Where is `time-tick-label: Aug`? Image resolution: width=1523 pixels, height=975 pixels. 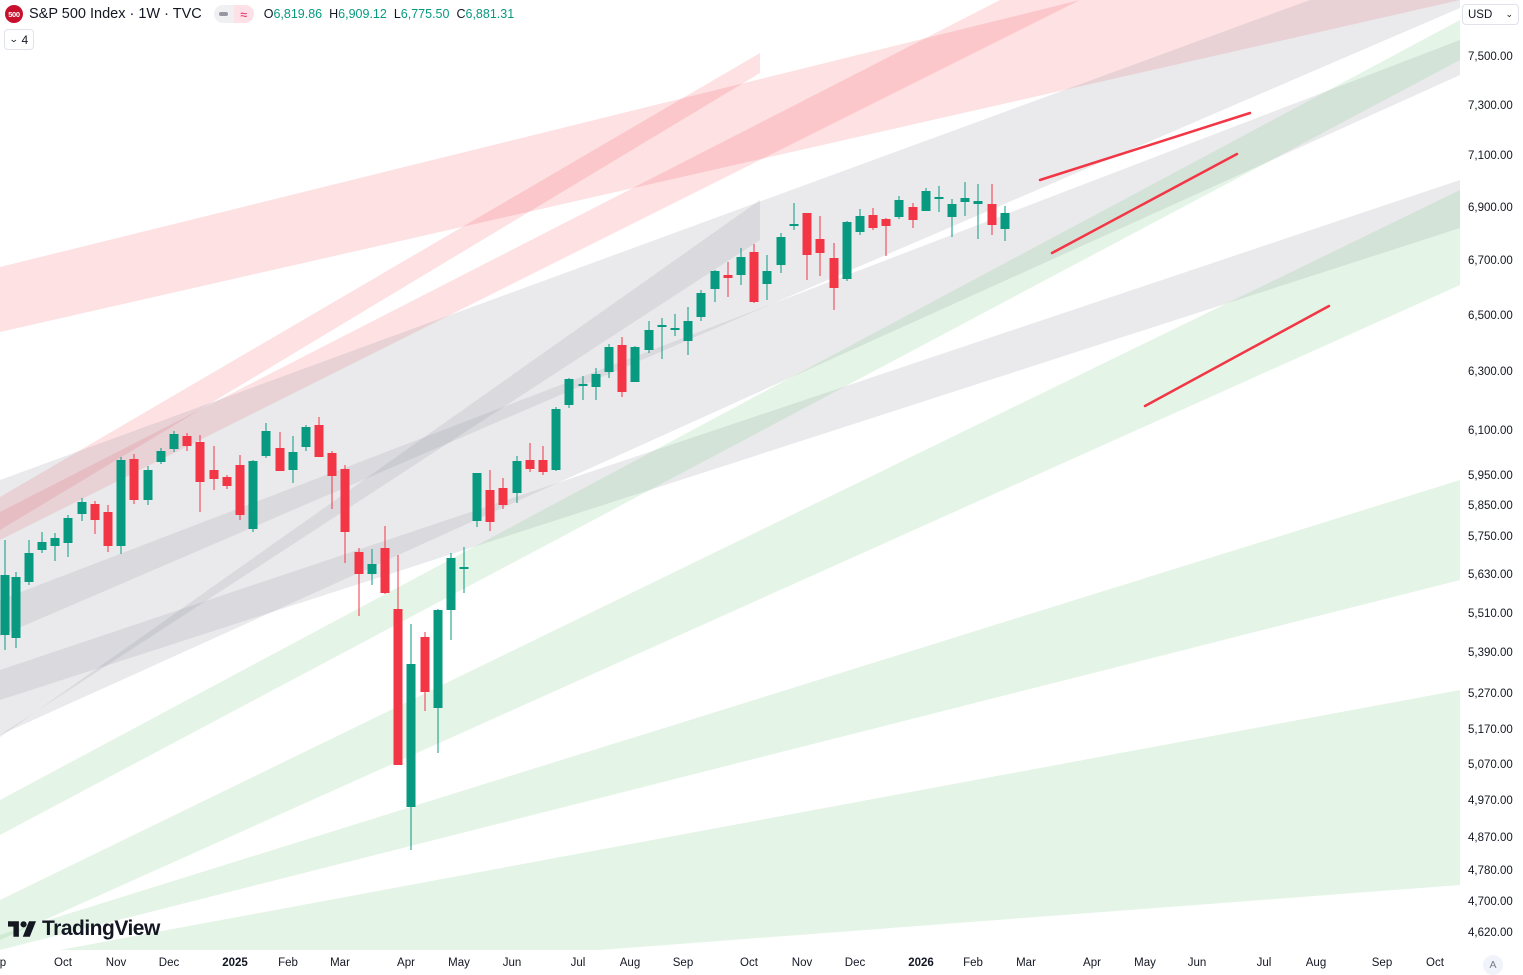 time-tick-label: Aug is located at coordinates (630, 963).